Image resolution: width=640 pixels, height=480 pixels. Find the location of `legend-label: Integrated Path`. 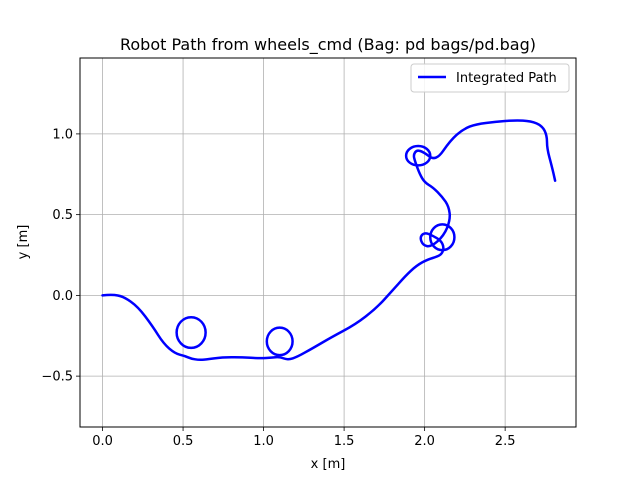

legend-label: Integrated Path is located at coordinates (506, 78).